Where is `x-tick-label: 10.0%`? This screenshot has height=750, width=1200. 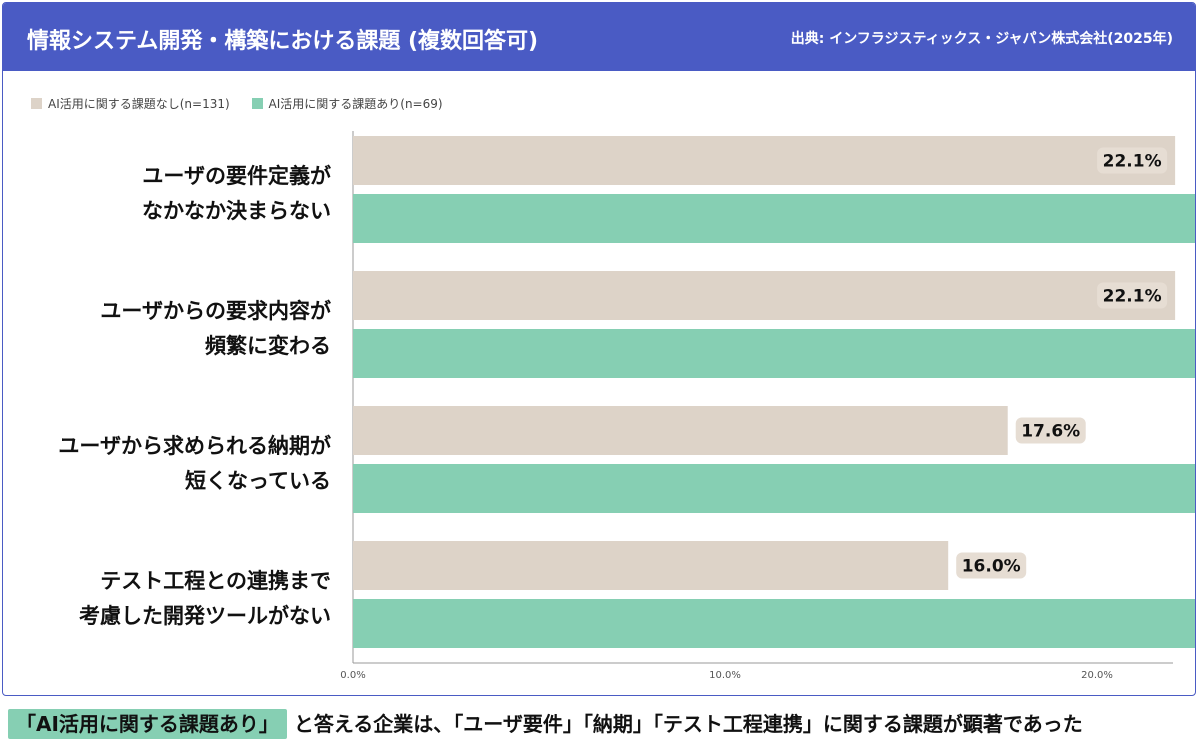 x-tick-label: 10.0% is located at coordinates (725, 675).